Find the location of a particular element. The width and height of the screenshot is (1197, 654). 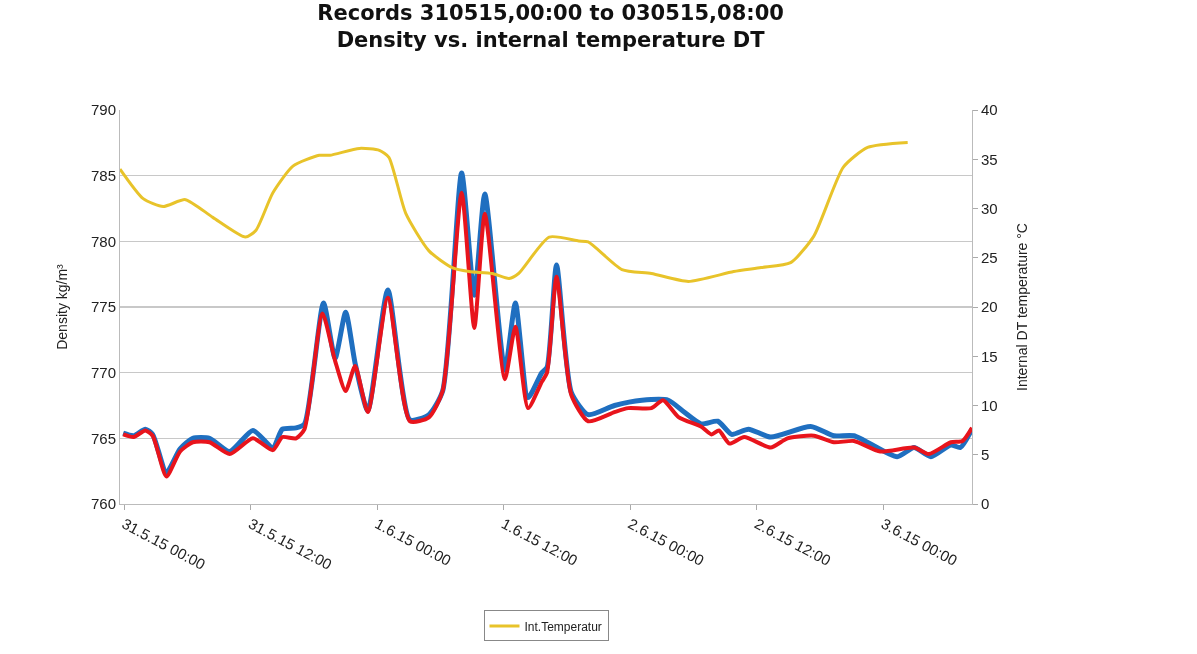

y-tick-label: 785 is located at coordinates (103, 175).